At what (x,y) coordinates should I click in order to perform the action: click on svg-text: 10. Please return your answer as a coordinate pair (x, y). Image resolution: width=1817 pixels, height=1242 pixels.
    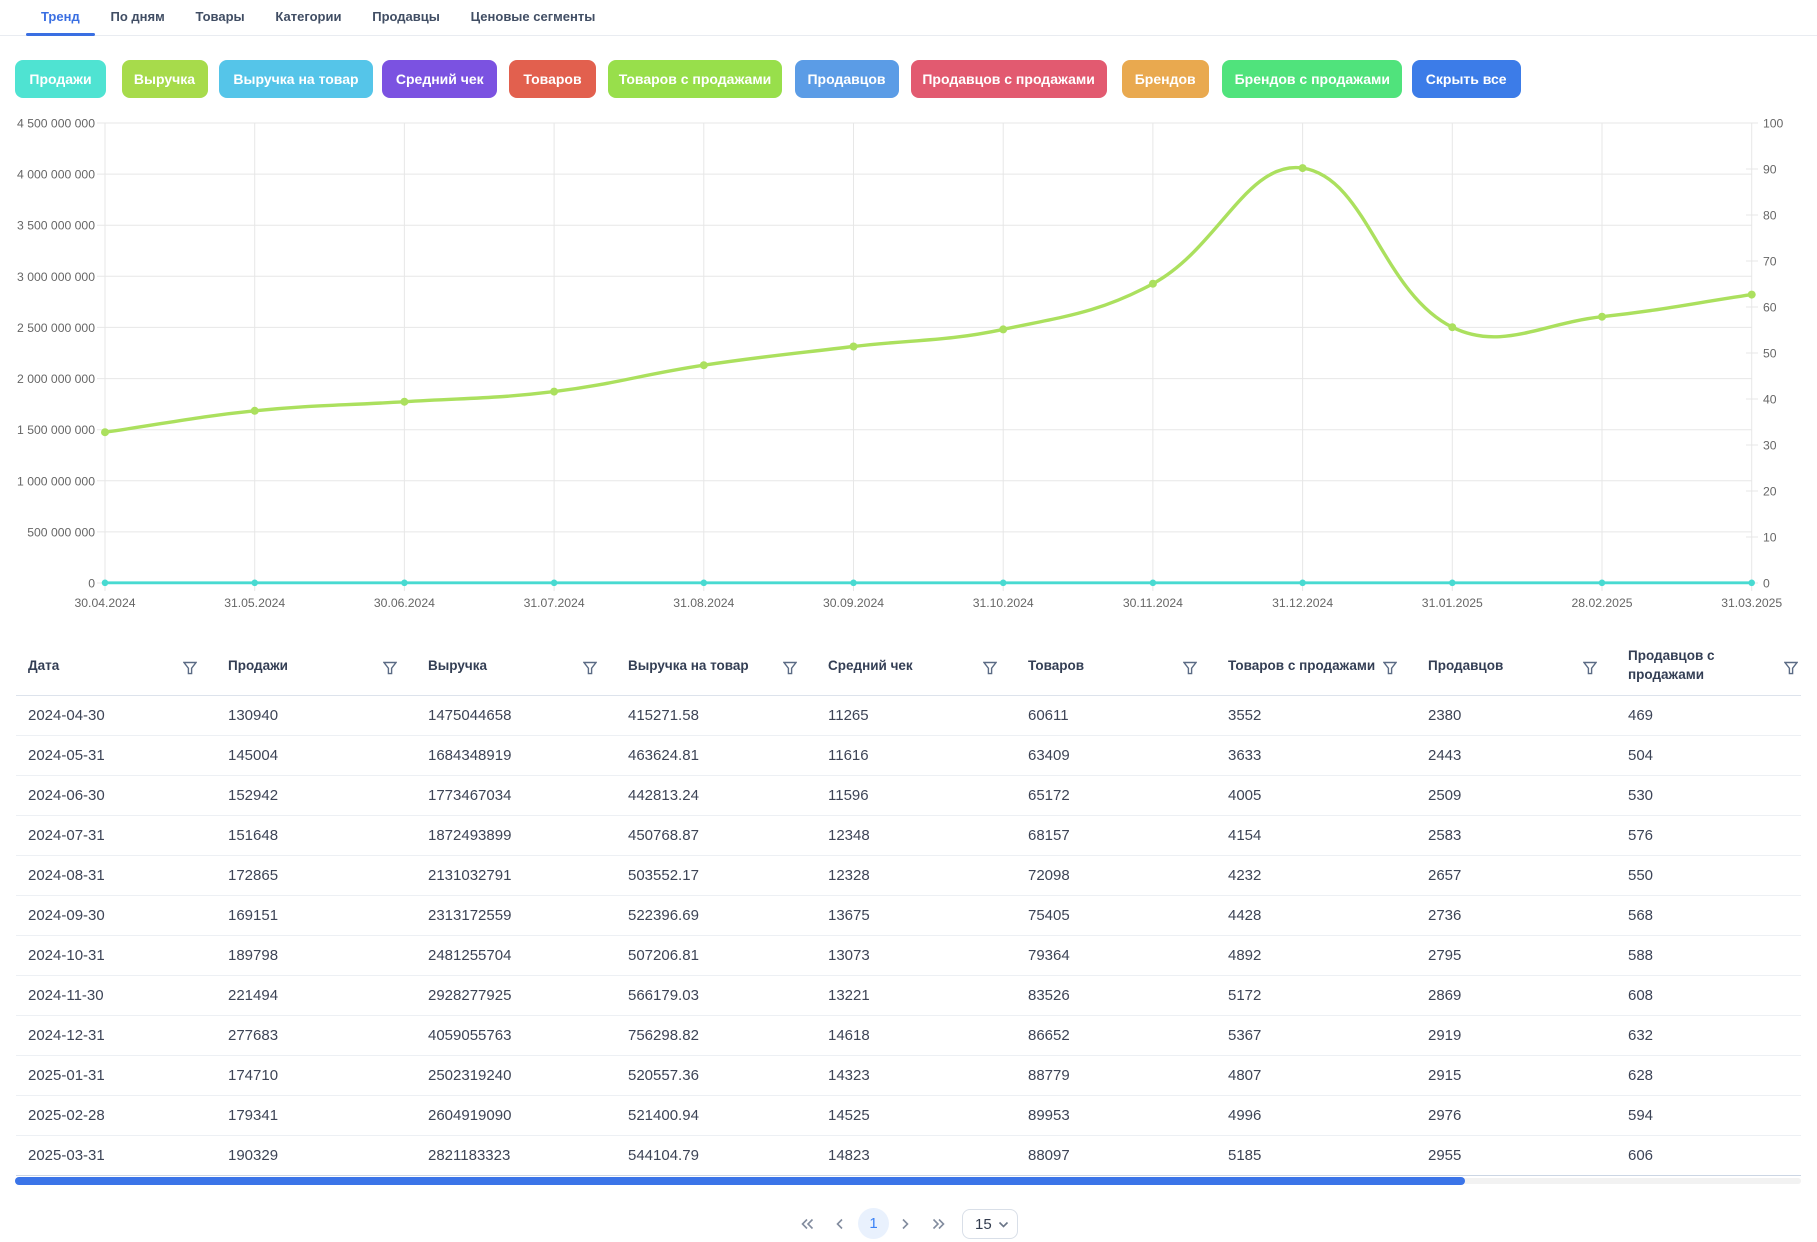
    Looking at the image, I should click on (1770, 538).